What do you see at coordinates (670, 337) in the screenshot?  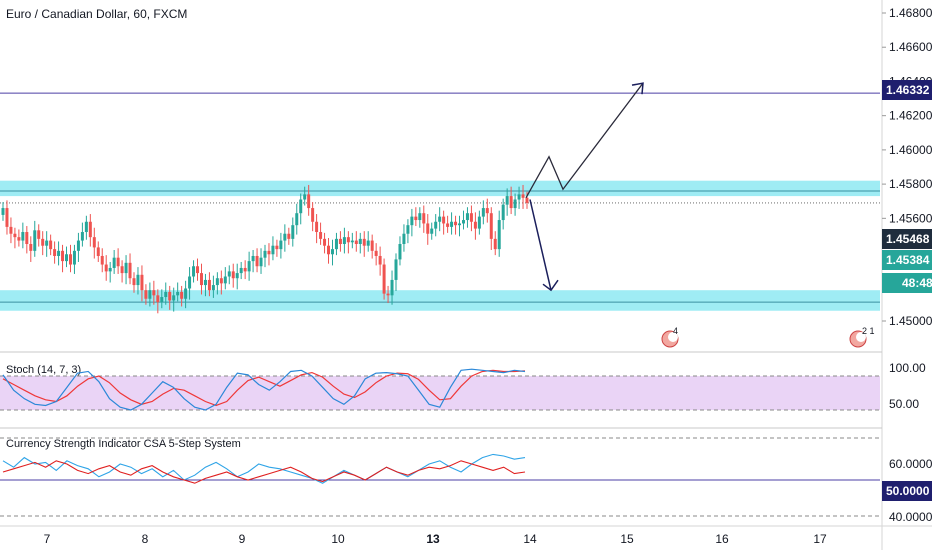 I see `event-marker-1: 4` at bounding box center [670, 337].